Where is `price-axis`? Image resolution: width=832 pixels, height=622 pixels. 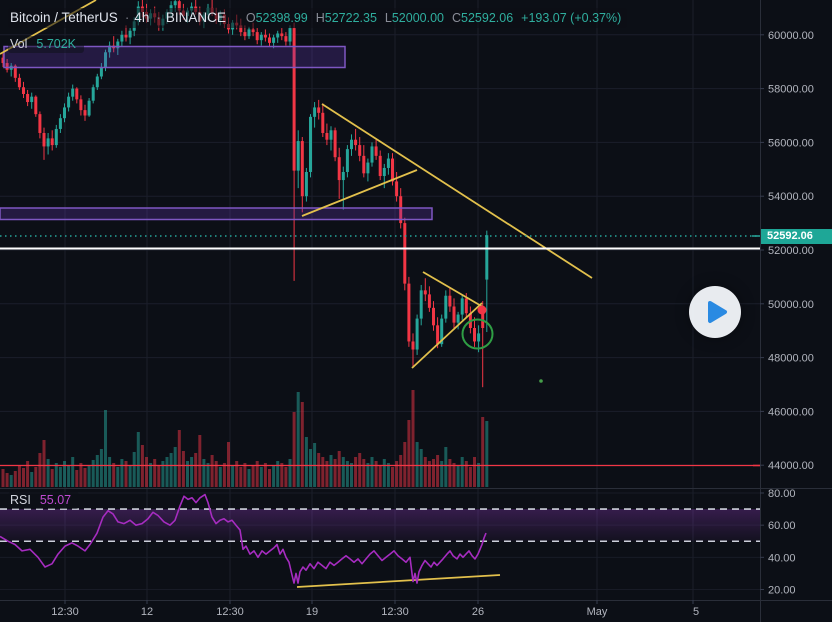
price-axis is located at coordinates (796, 300).